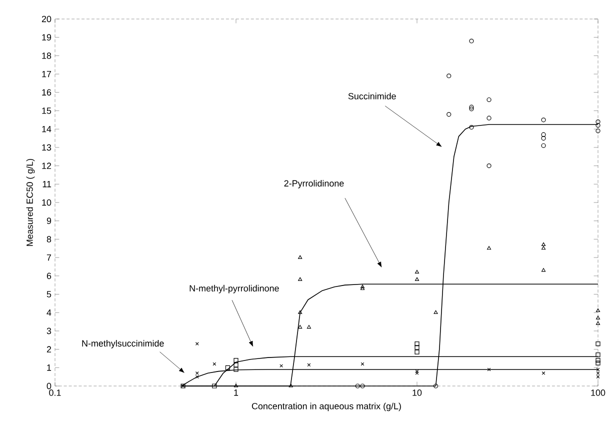 The height and width of the screenshot is (437, 610). Describe the element at coordinates (49, 239) in the screenshot. I see `y-tick-label: 8` at that location.